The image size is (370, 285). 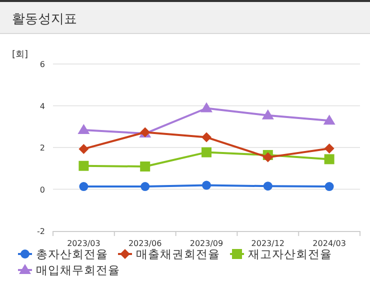 I want to click on x-tick-label: 2023/06, so click(x=145, y=243).